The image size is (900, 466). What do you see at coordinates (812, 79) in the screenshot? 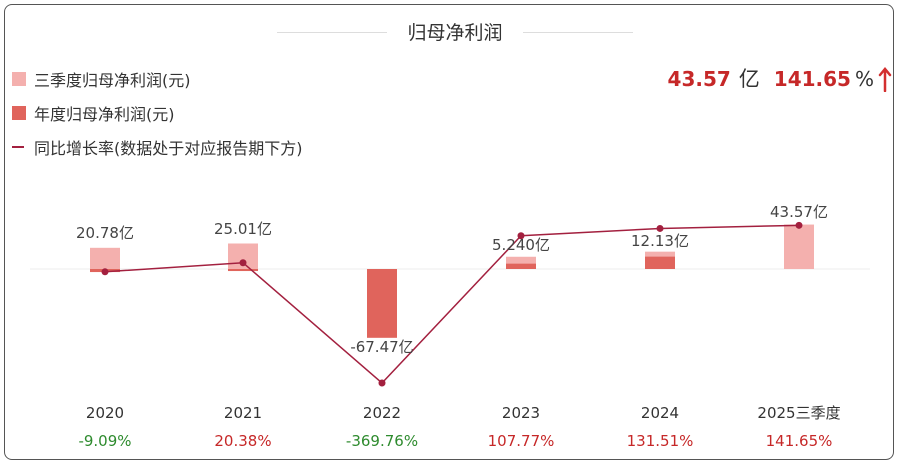
I see `summary-pct: 141.65` at bounding box center [812, 79].